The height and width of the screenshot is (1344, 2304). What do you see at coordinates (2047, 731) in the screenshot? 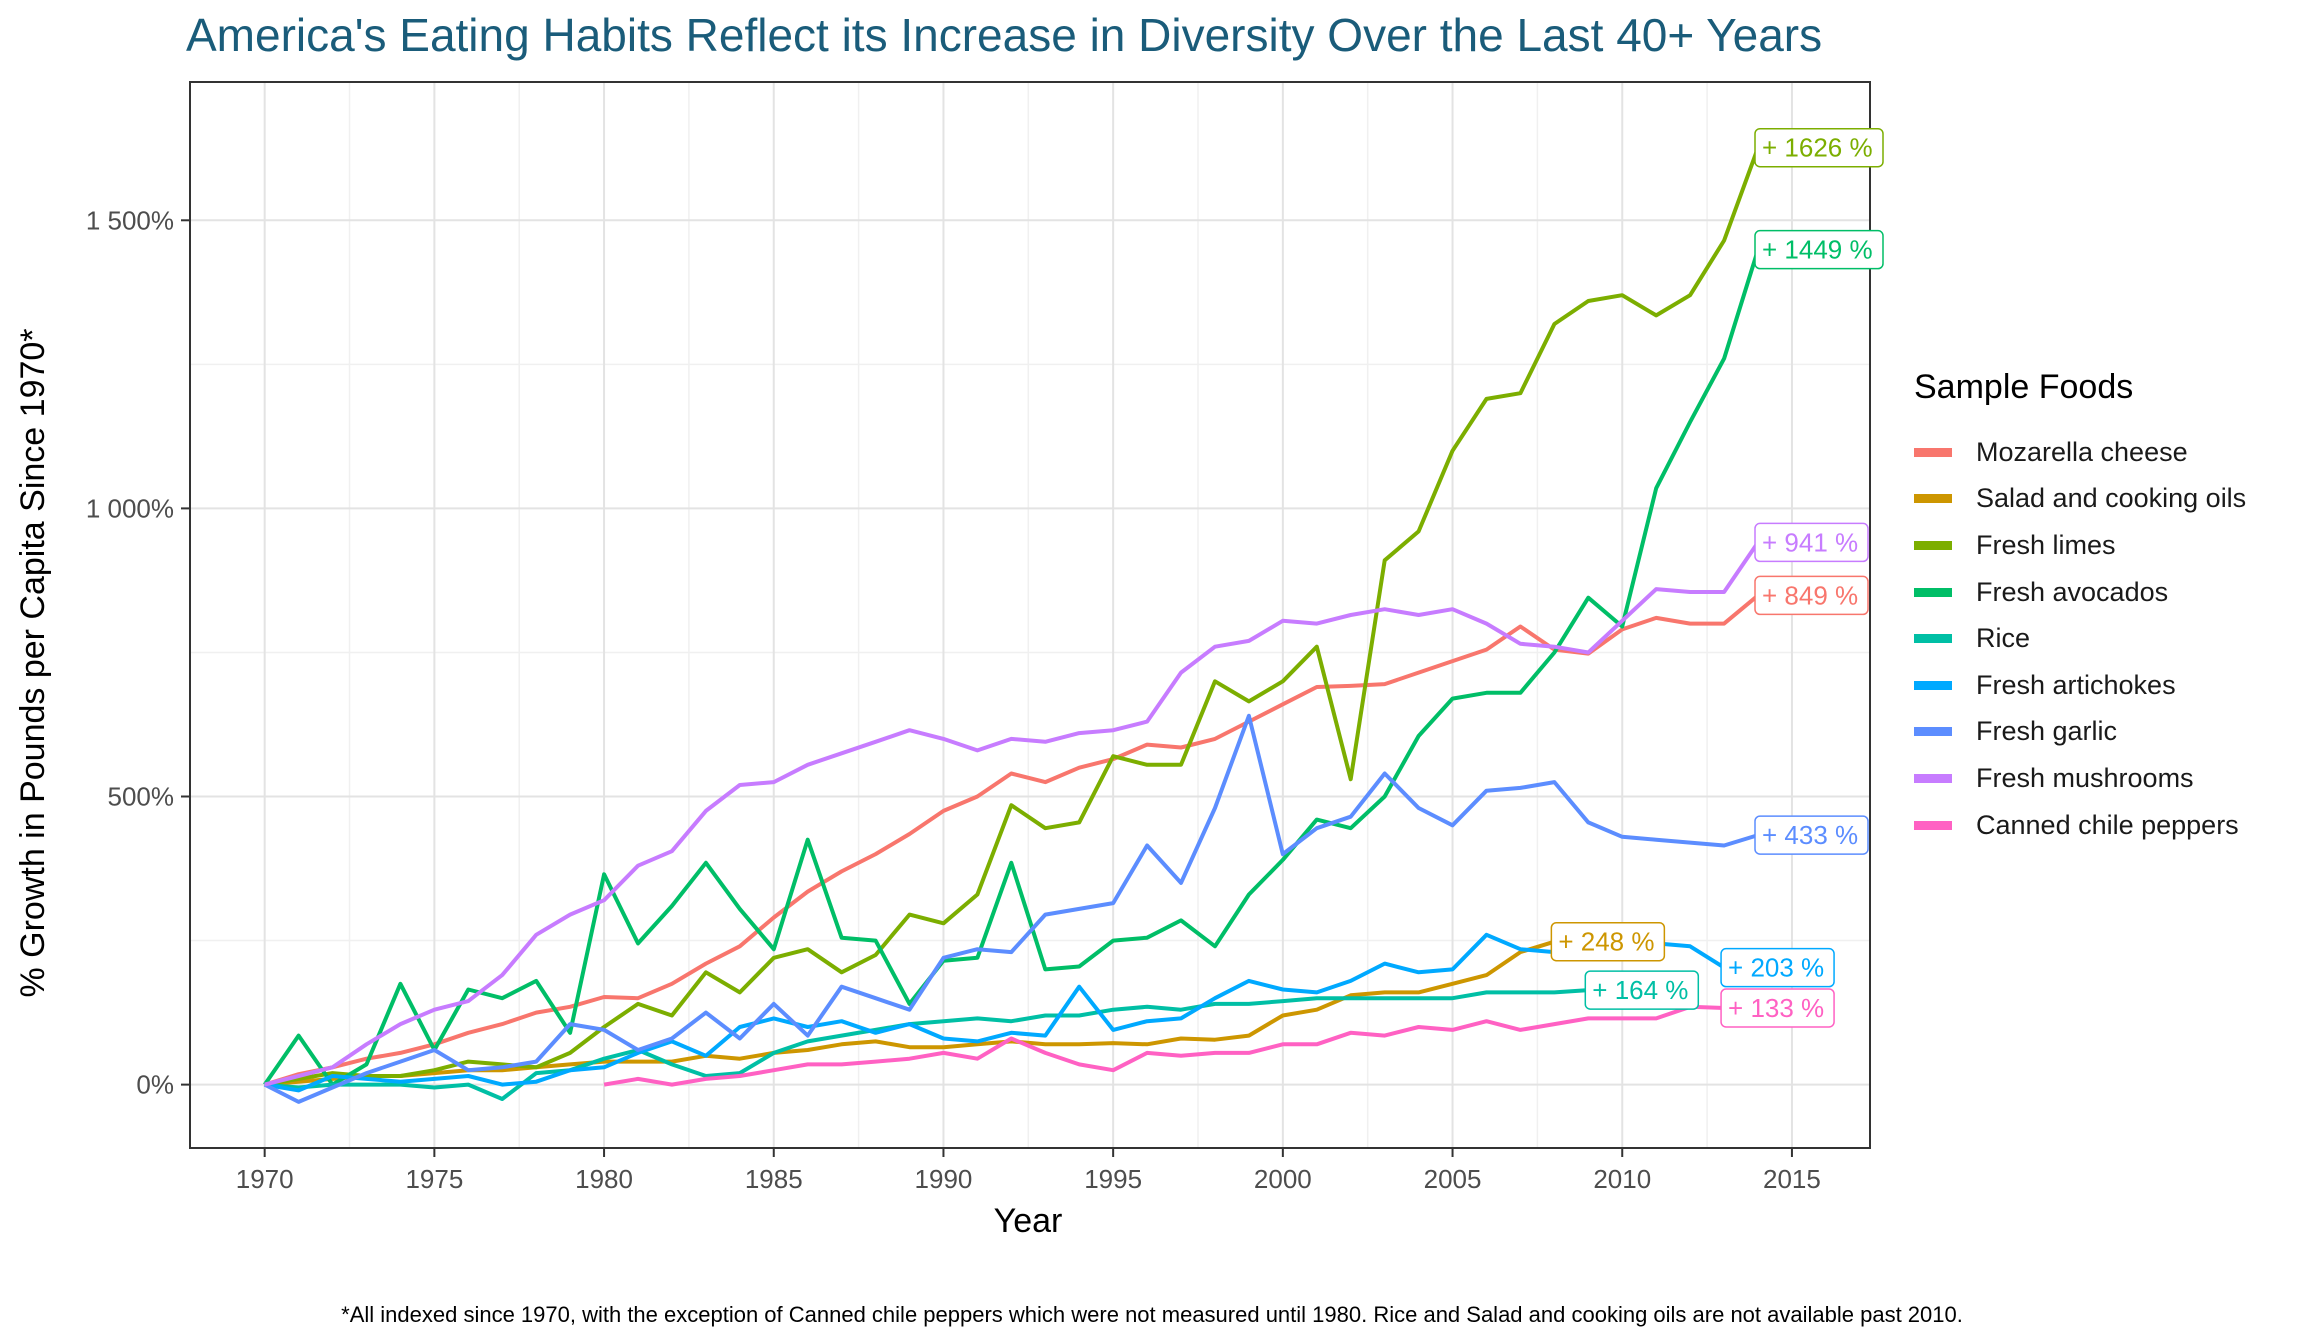
I see `legend-label: Fresh garlic` at bounding box center [2047, 731].